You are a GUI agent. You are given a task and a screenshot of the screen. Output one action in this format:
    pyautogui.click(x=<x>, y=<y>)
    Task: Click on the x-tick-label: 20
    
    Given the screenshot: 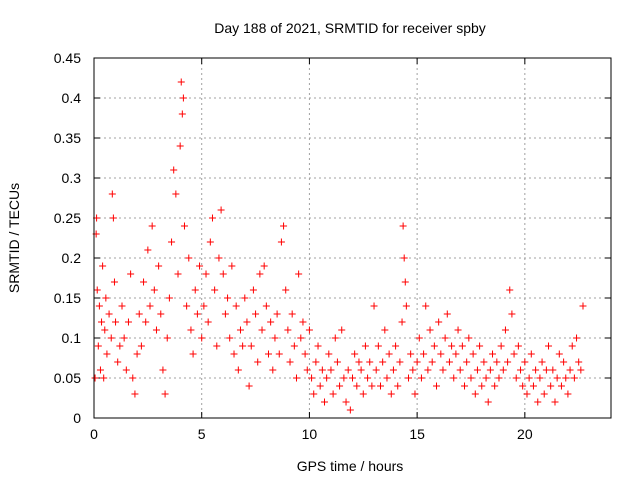 What is the action you would take?
    pyautogui.click(x=525, y=434)
    